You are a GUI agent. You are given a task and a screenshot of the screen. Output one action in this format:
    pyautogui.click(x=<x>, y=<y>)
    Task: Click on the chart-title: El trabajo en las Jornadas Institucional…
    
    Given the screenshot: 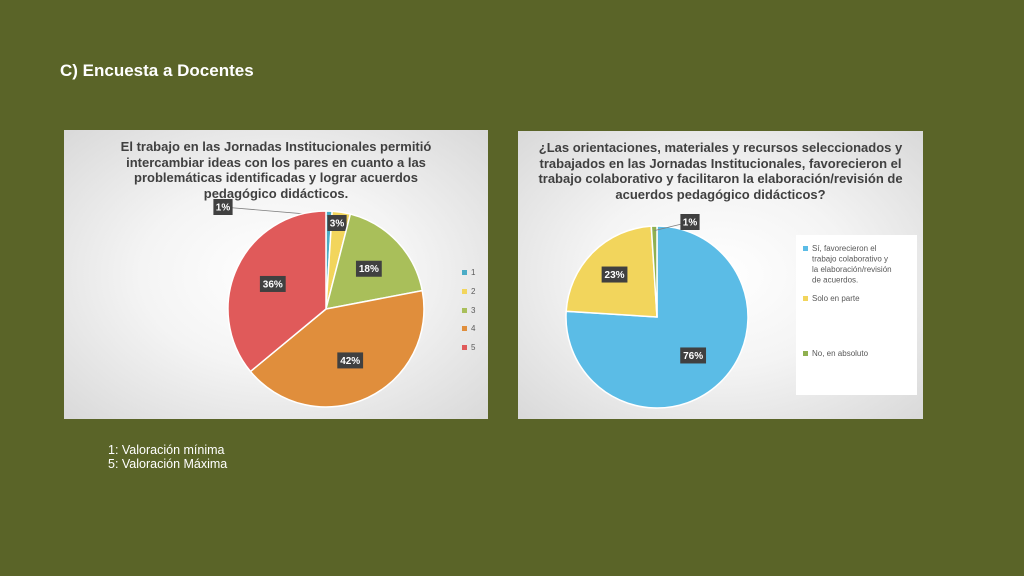 What is the action you would take?
    pyautogui.click(x=276, y=170)
    